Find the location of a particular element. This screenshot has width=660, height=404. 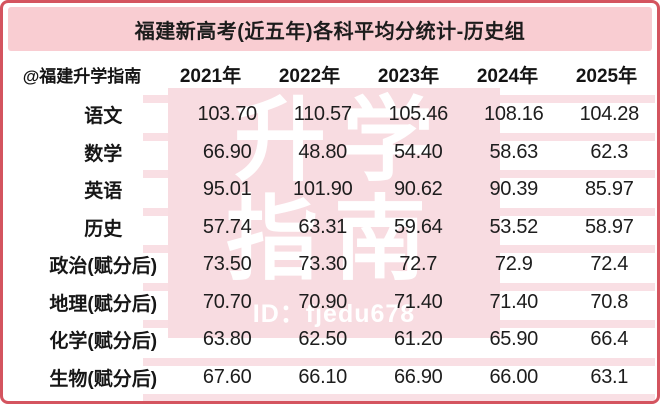

value-cell: 103.70 is located at coordinates (227, 114).